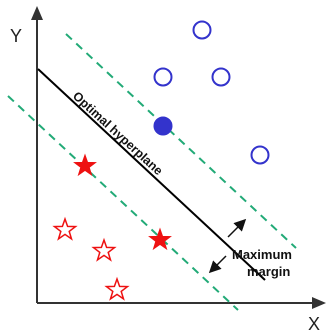 The width and height of the screenshot is (336, 333). I want to click on margin-arrow-down, so click(217, 264).